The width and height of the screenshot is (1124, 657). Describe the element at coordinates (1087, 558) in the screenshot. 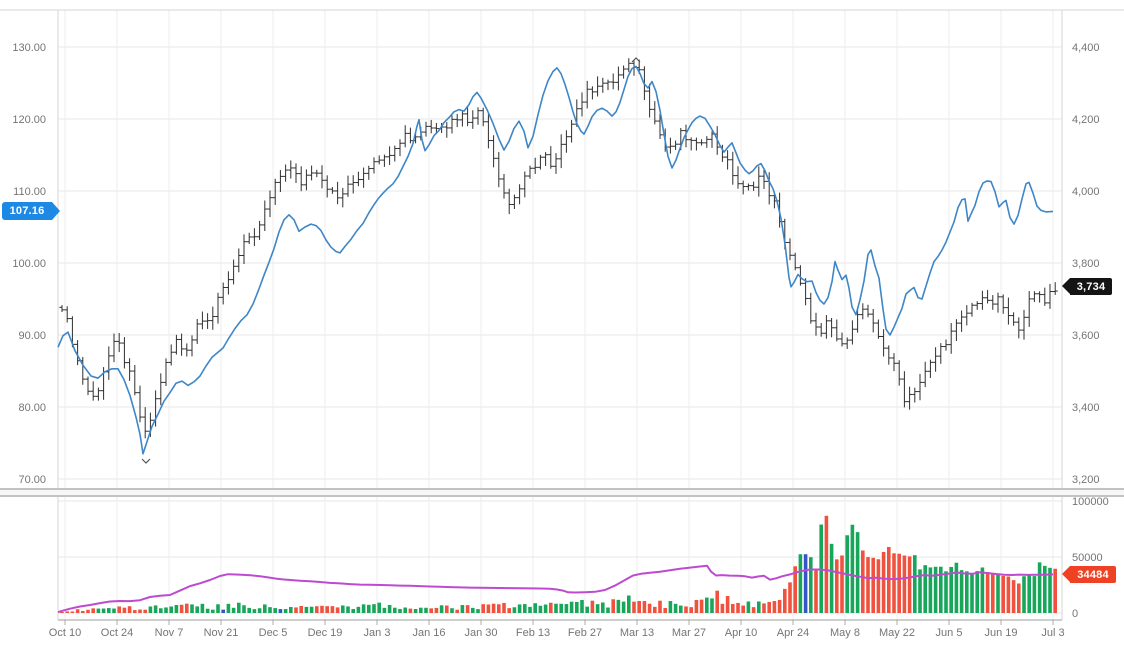

I see `volume-tick-label: 50000` at that location.